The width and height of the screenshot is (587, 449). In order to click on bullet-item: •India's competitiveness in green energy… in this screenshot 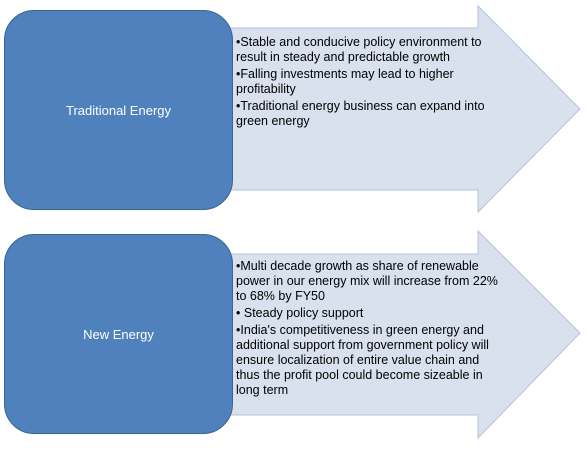, I will do `click(362, 360)`.